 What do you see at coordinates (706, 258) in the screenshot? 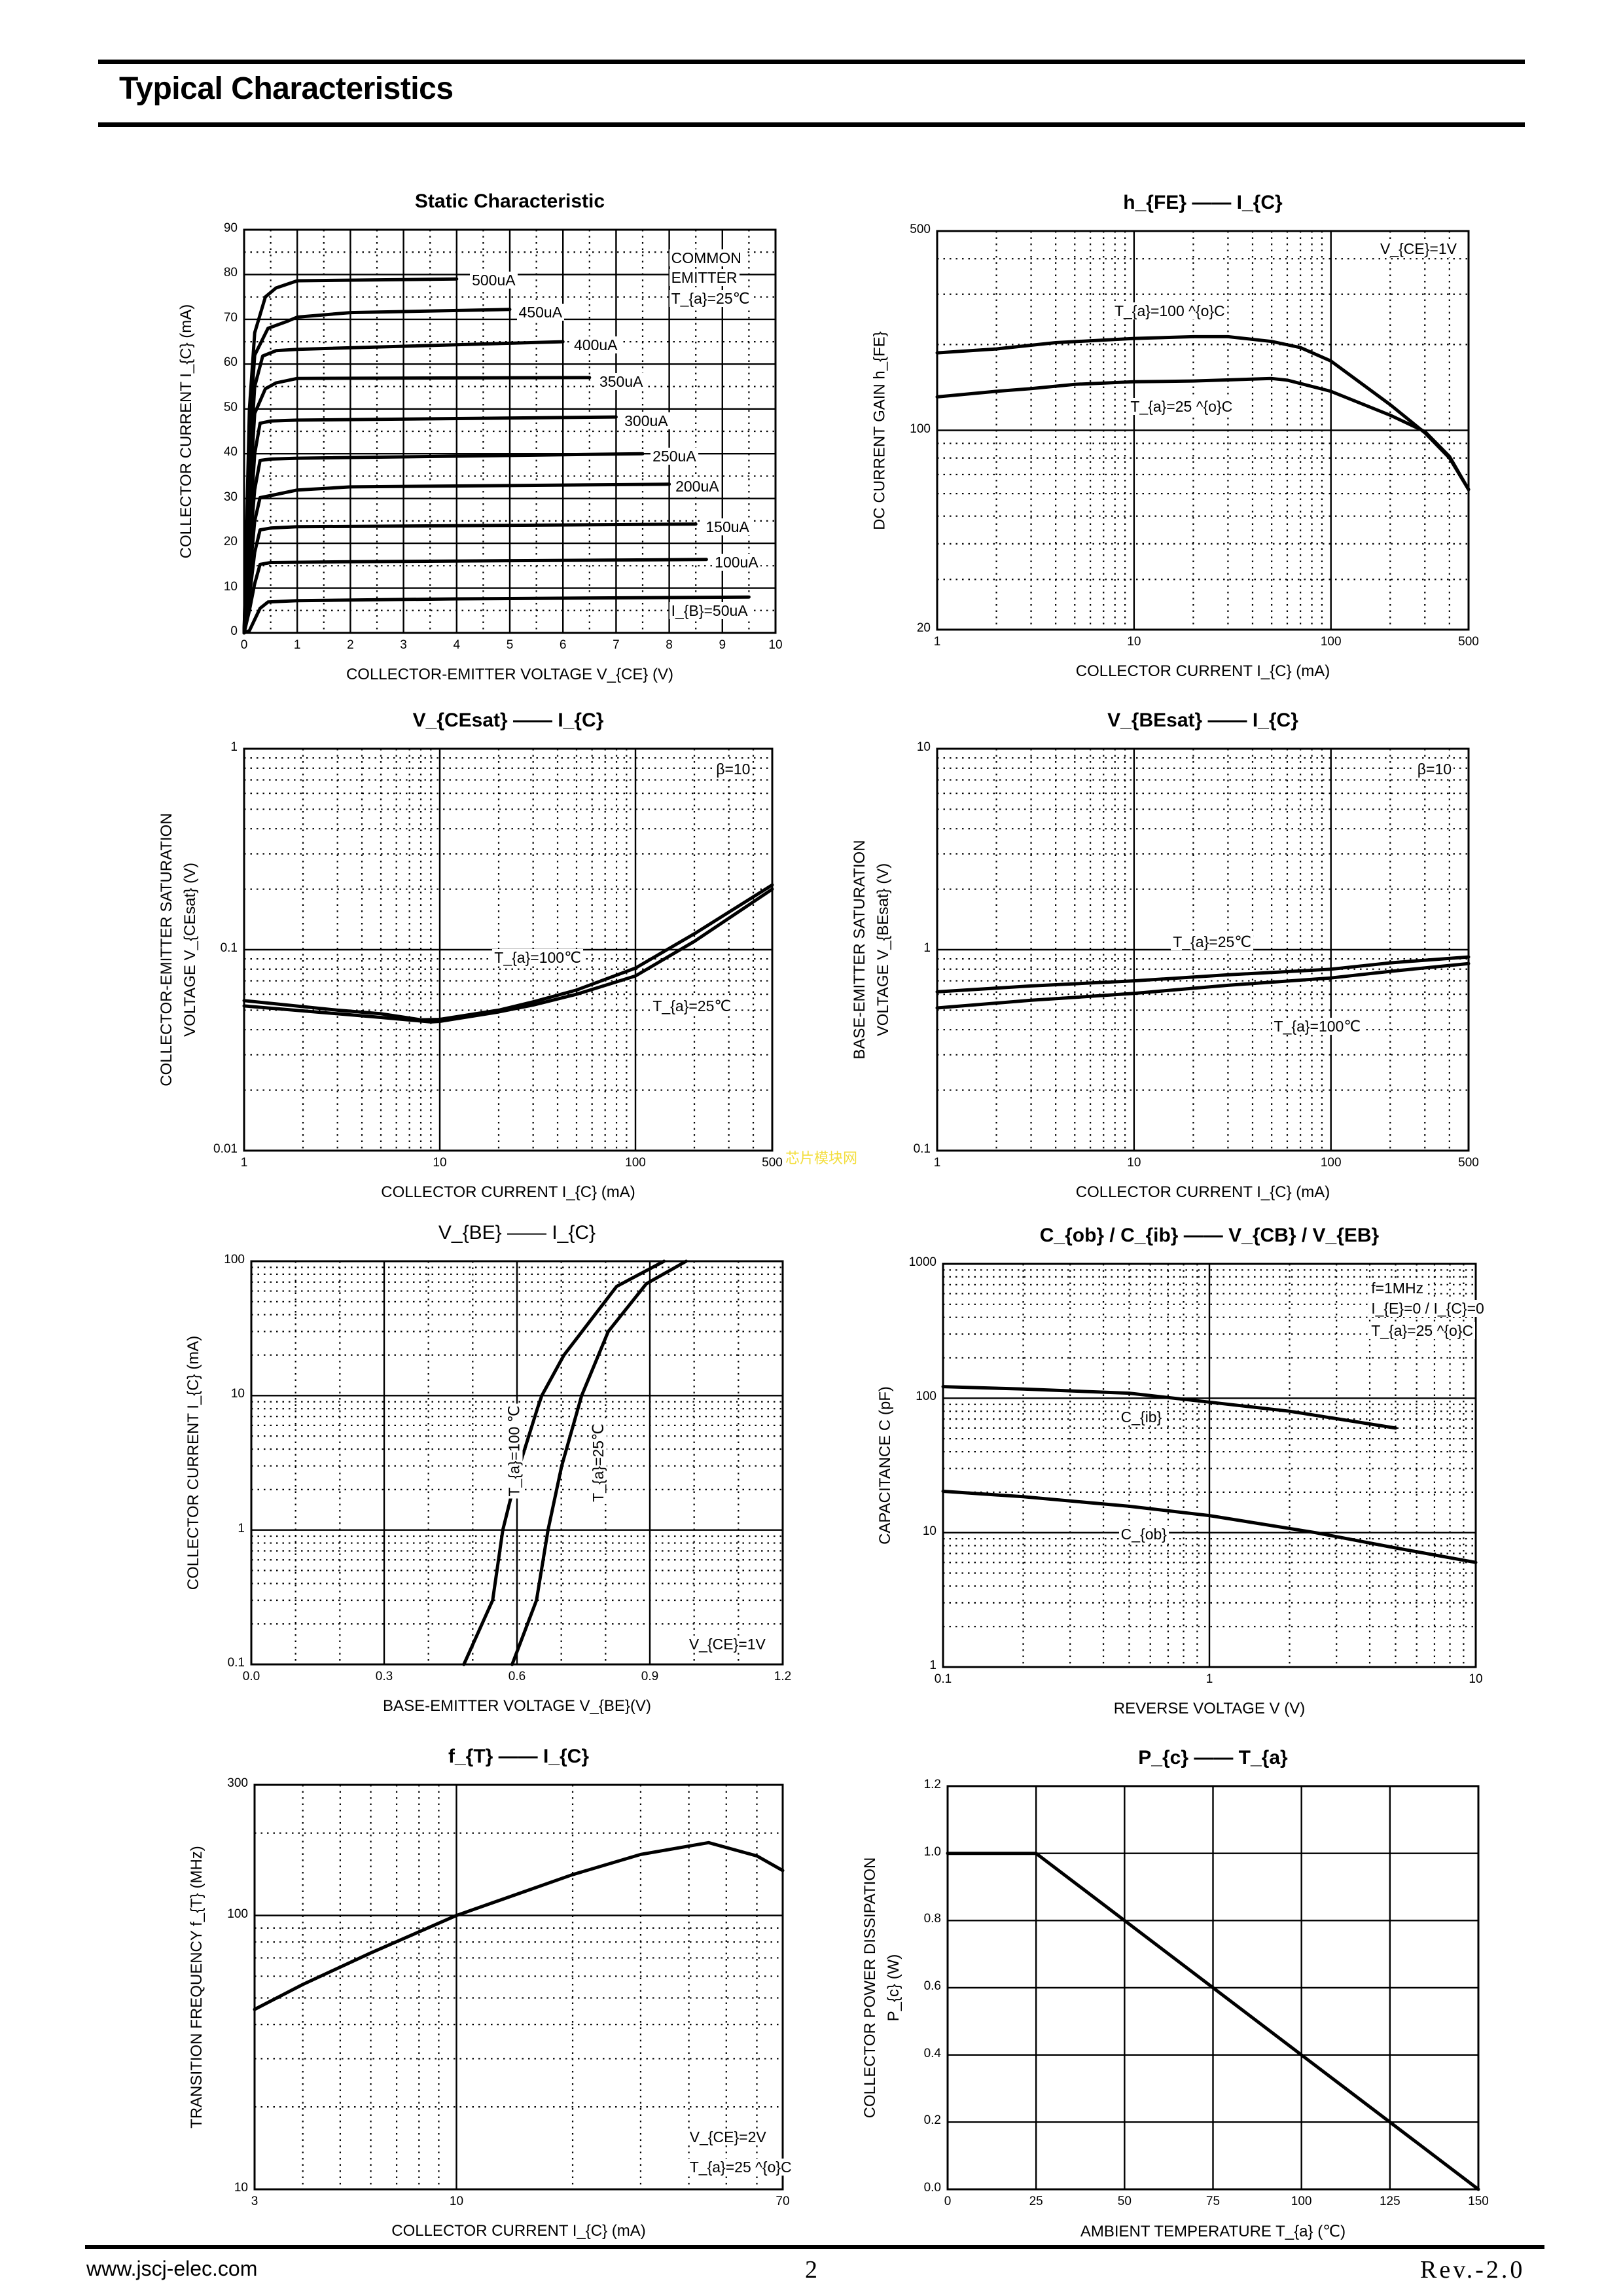
I see `chart-annotation: COMMON` at bounding box center [706, 258].